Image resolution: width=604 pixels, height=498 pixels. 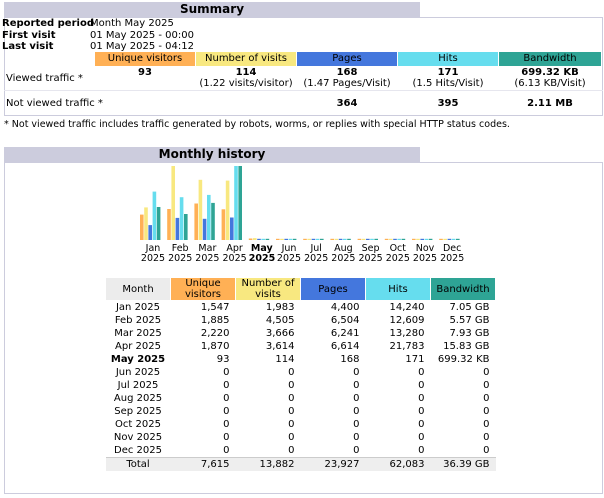 What do you see at coordinates (469, 333) in the screenshot?
I see `value-cell: 7.93 GB` at bounding box center [469, 333].